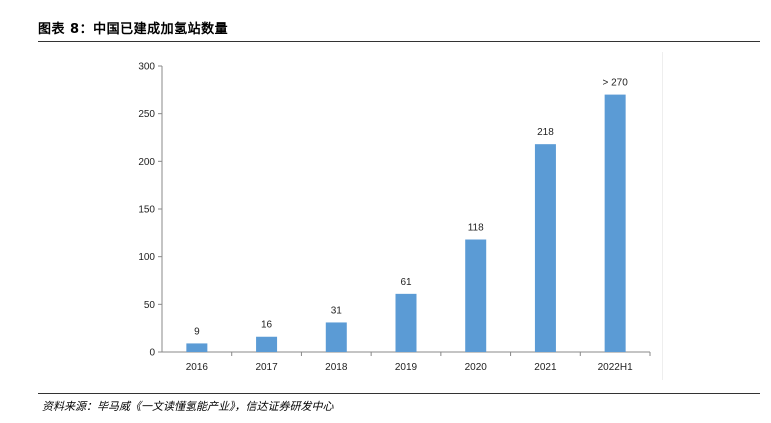  Describe the element at coordinates (615, 83) in the screenshot. I see `data-label-2022H1: > 270` at that location.